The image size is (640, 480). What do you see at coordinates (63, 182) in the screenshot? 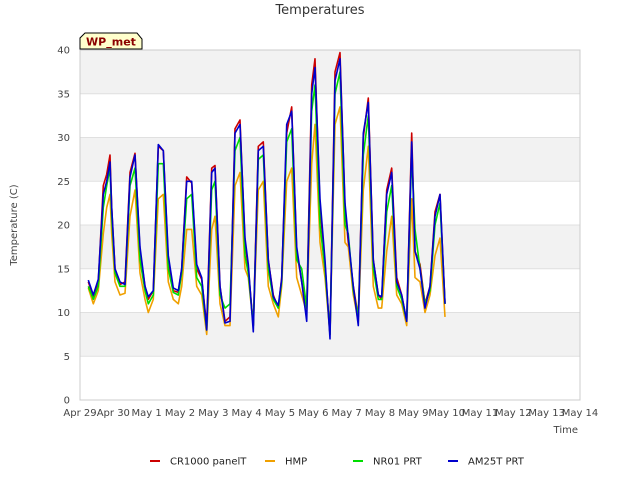
I see `y-tick-label: 25` at bounding box center [63, 182].